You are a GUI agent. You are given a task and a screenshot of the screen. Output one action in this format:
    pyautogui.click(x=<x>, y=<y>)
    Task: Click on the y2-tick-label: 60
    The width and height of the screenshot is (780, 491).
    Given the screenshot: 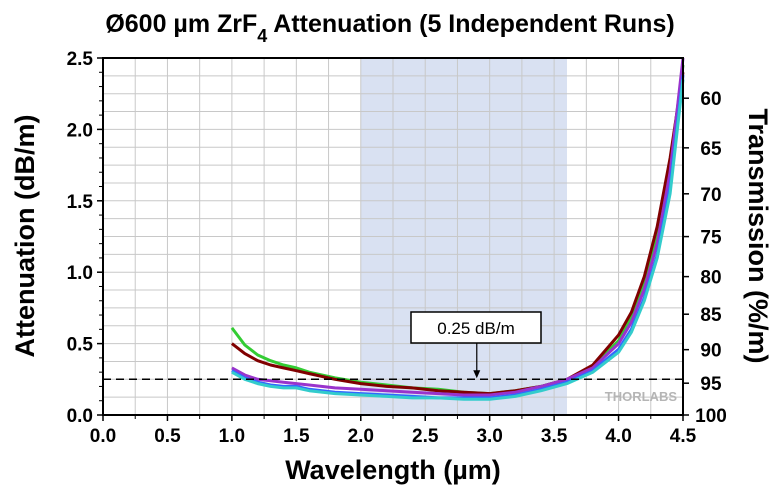 What is the action you would take?
    pyautogui.click(x=710, y=99)
    